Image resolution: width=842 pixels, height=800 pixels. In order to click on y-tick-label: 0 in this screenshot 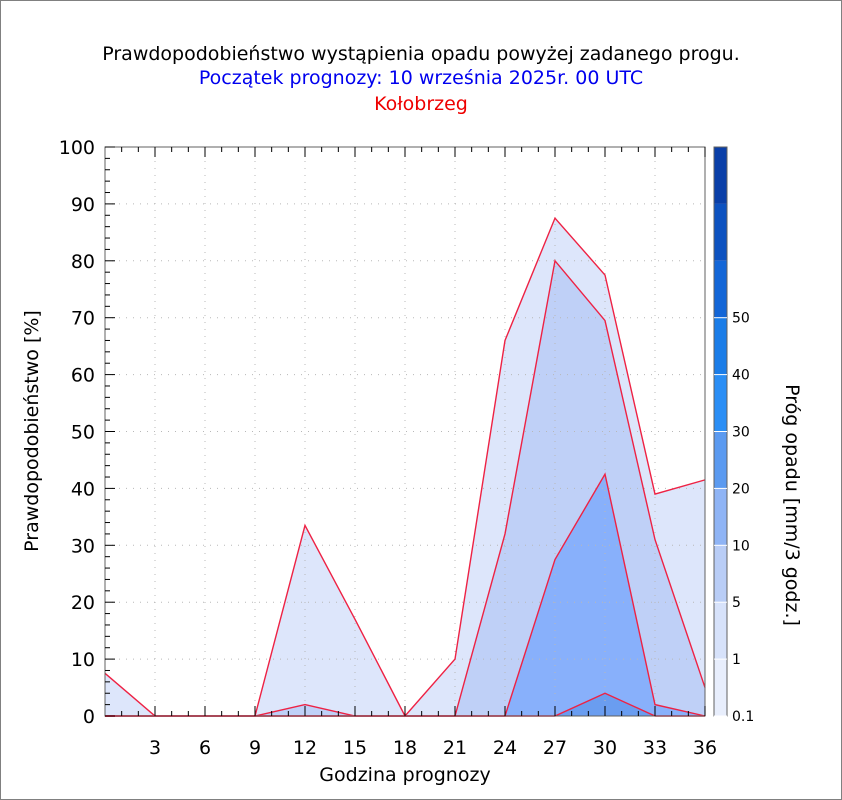, I will do `click(89, 717)`.